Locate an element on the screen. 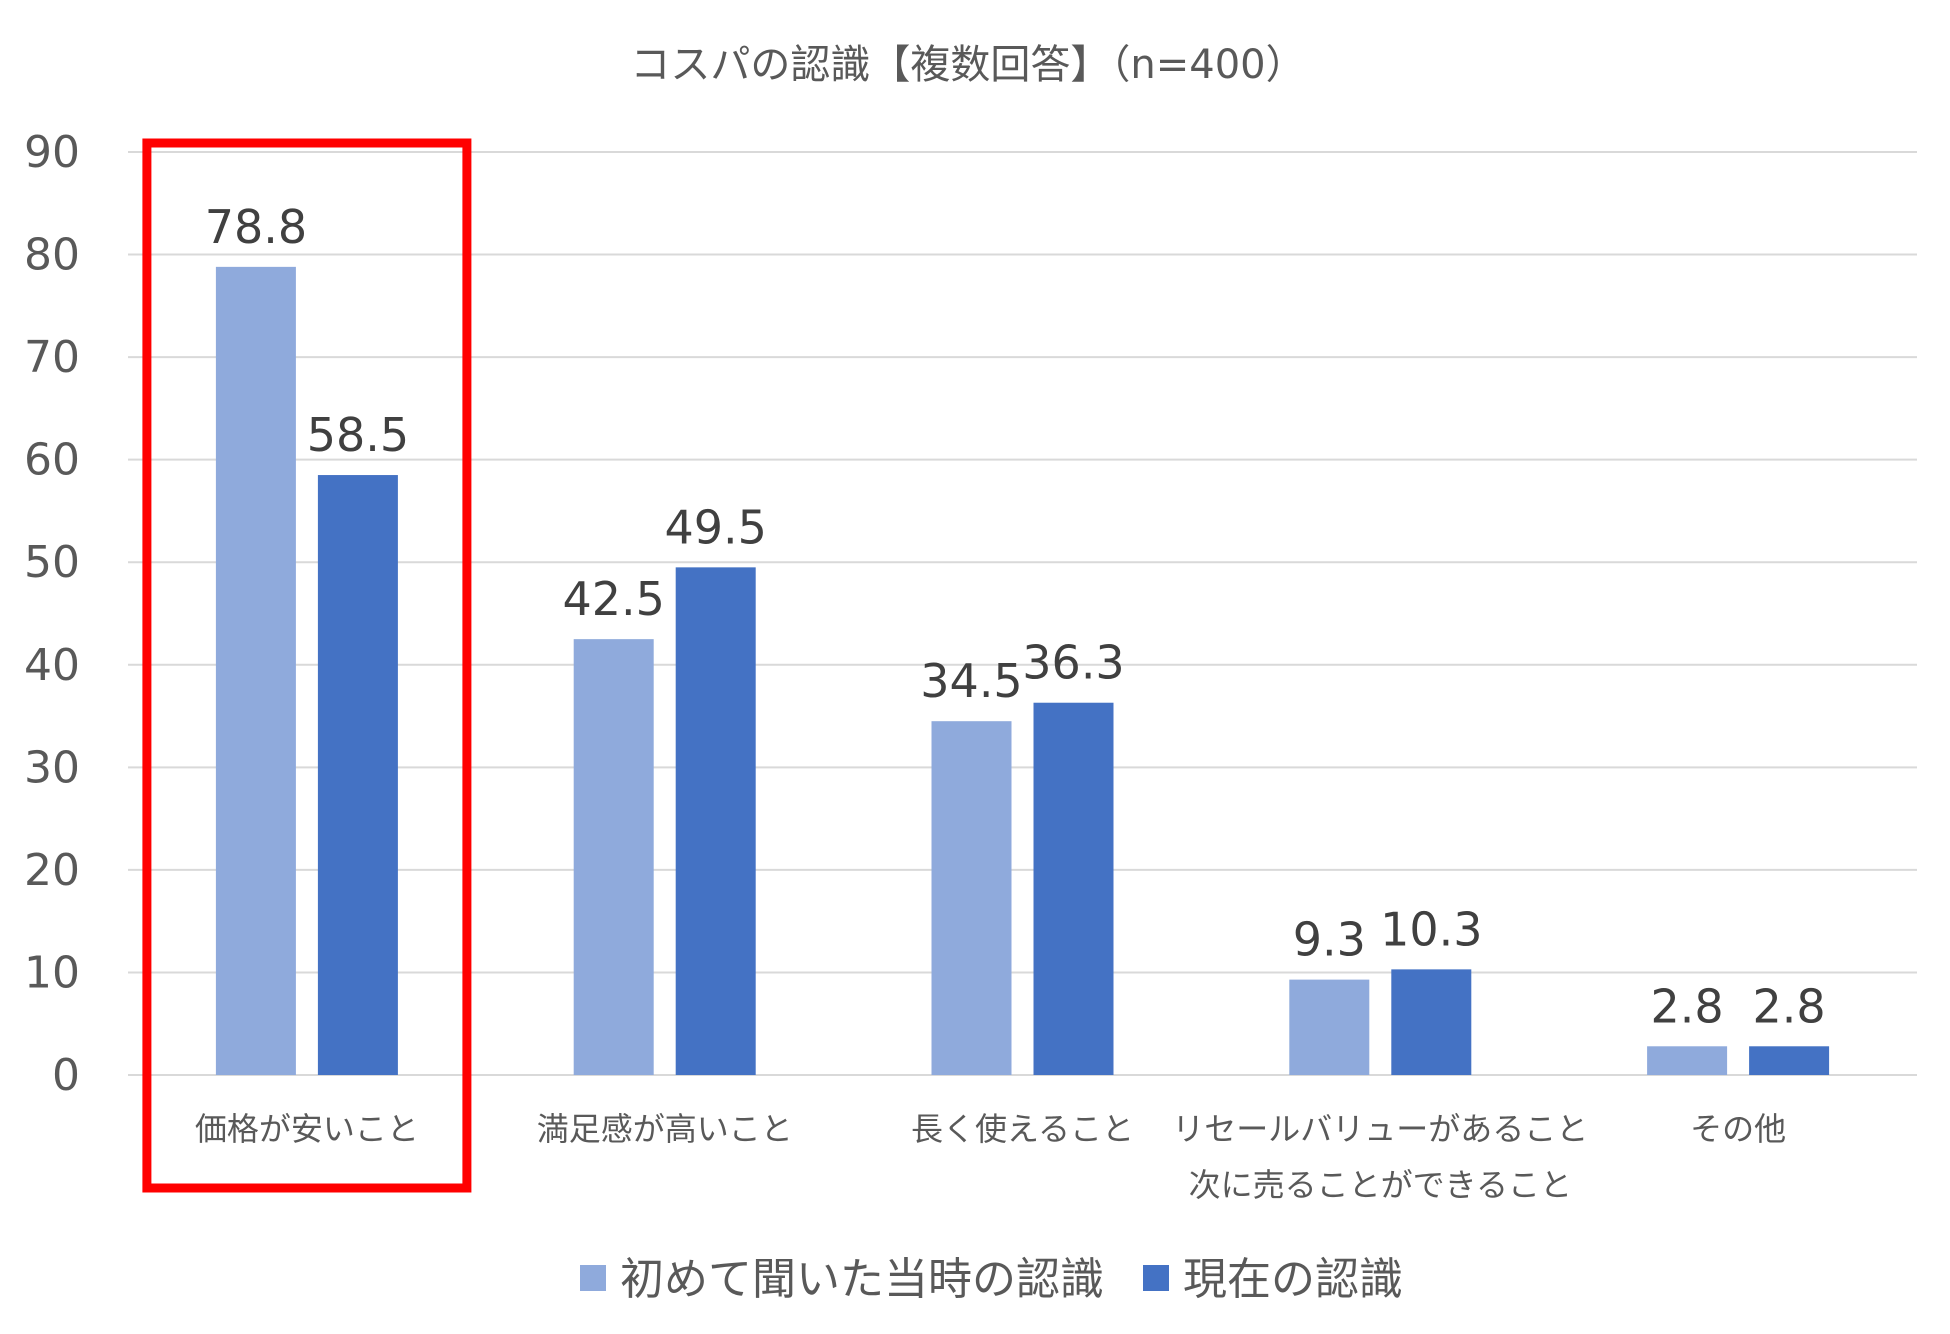 This screenshot has width=1950, height=1334. x-tick-label: その他 is located at coordinates (1738, 1129).